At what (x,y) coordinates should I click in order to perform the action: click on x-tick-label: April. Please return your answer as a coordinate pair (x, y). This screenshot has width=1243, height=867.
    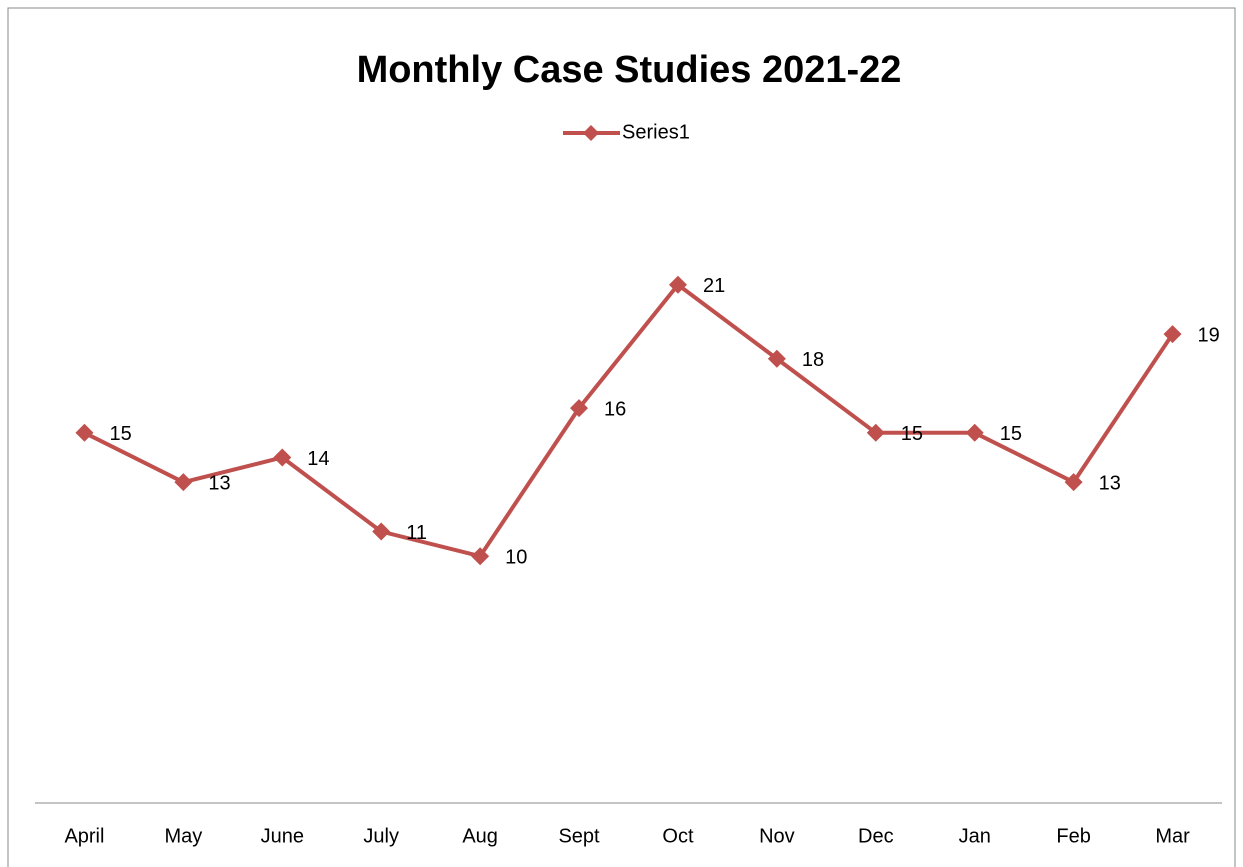
    Looking at the image, I should click on (84, 836).